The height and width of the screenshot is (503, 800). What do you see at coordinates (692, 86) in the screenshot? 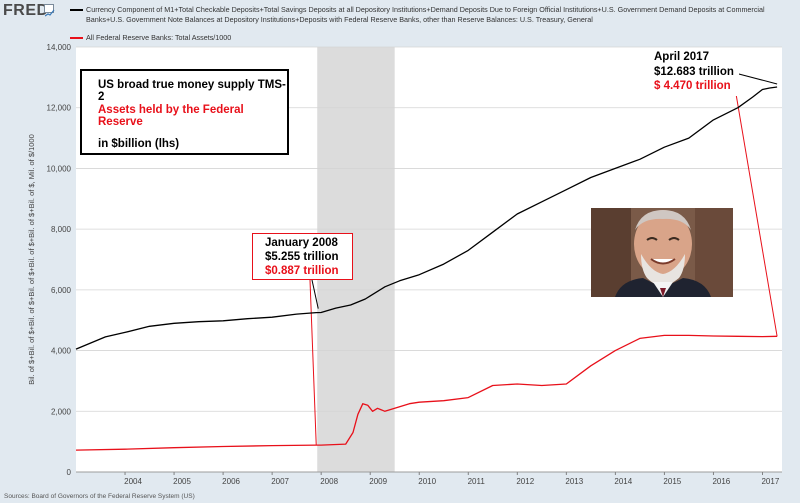
I see `annotation-apr-fed: $ 4.470 trillion` at bounding box center [692, 86].